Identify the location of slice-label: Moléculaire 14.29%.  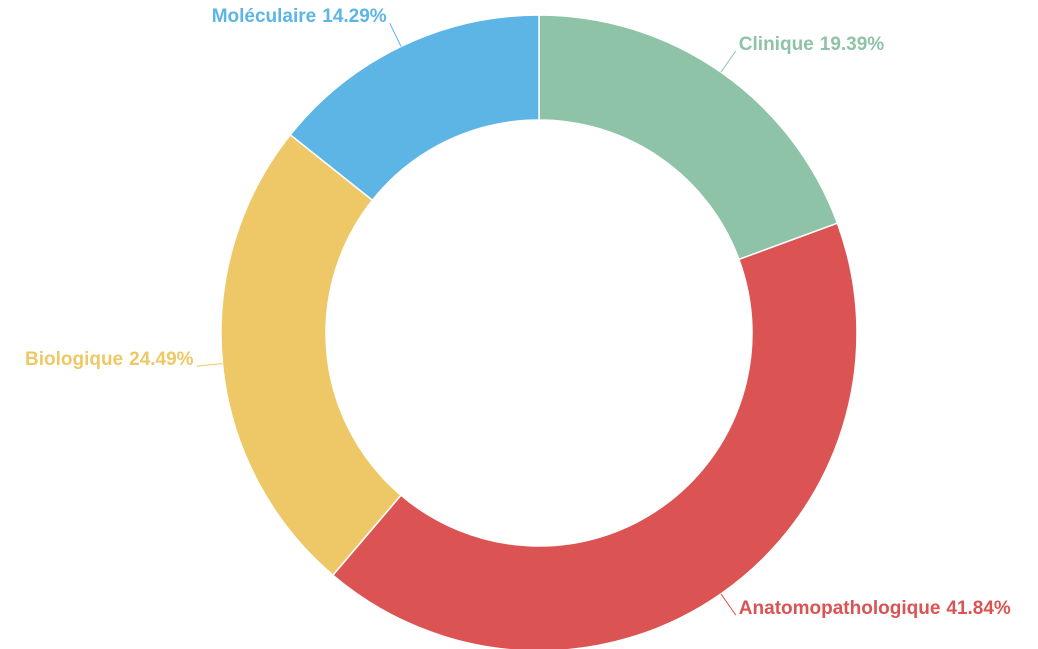
(299, 16).